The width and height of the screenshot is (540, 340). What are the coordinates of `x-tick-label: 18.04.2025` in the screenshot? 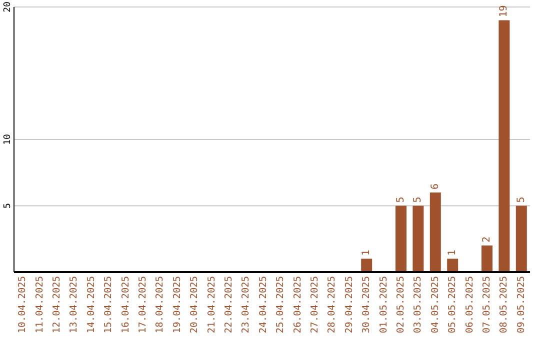 It's located at (160, 305).